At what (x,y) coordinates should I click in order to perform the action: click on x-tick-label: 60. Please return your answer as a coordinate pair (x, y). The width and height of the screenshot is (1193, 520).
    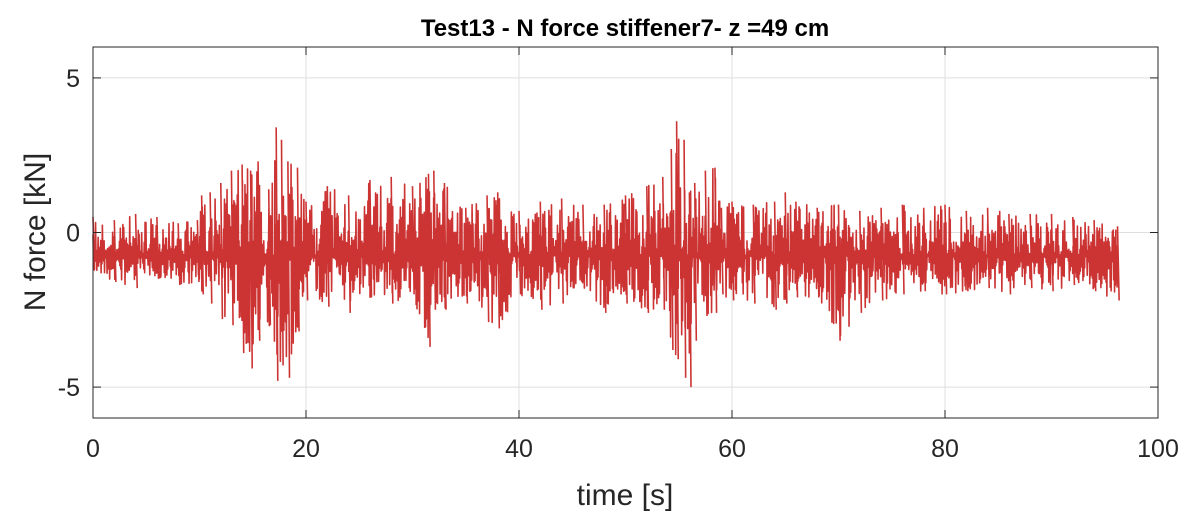
    Looking at the image, I should click on (732, 449).